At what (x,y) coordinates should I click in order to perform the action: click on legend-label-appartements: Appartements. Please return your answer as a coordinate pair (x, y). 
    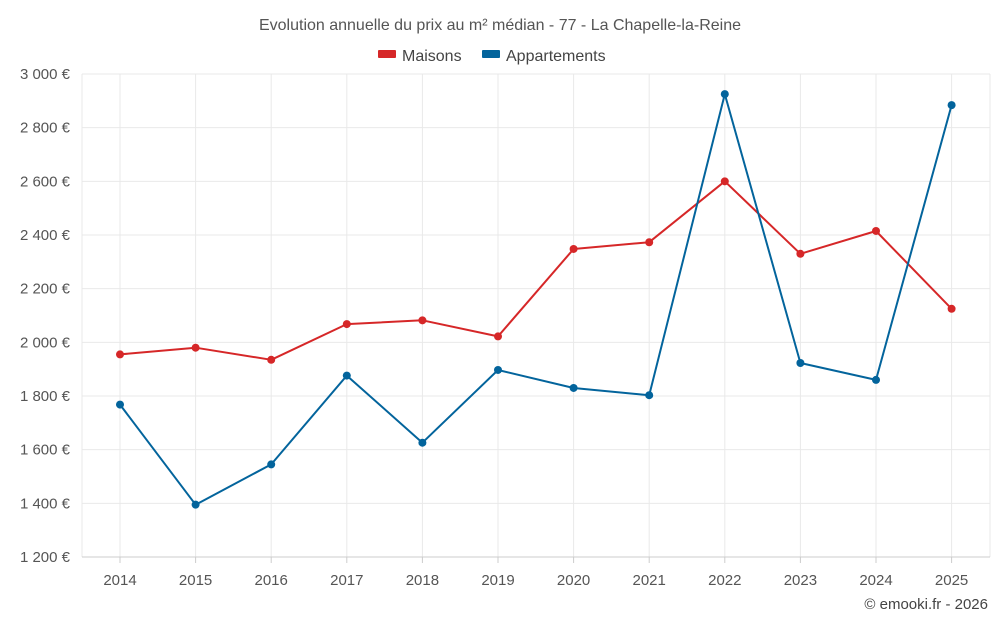
    Looking at the image, I should click on (556, 56).